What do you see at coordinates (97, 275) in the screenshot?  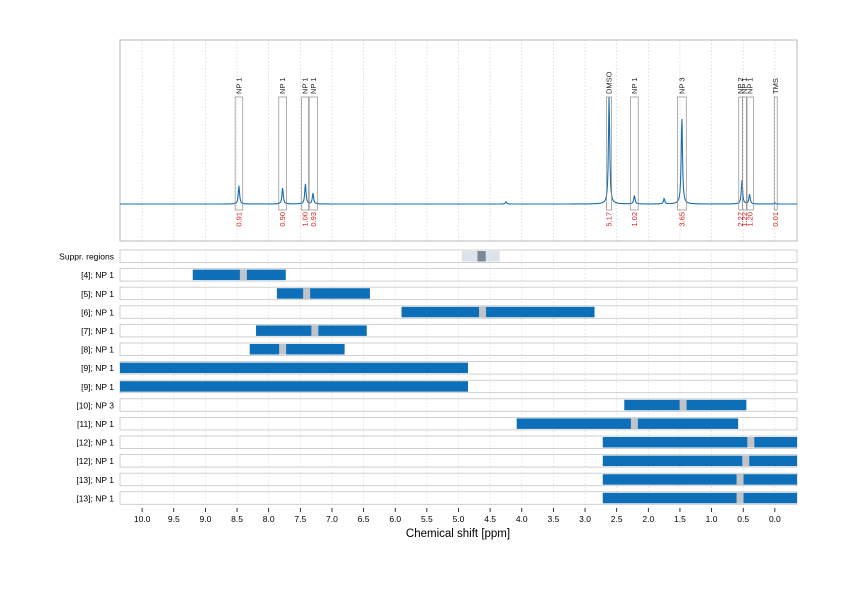 I see `row-label-1: [4]; NP 1` at bounding box center [97, 275].